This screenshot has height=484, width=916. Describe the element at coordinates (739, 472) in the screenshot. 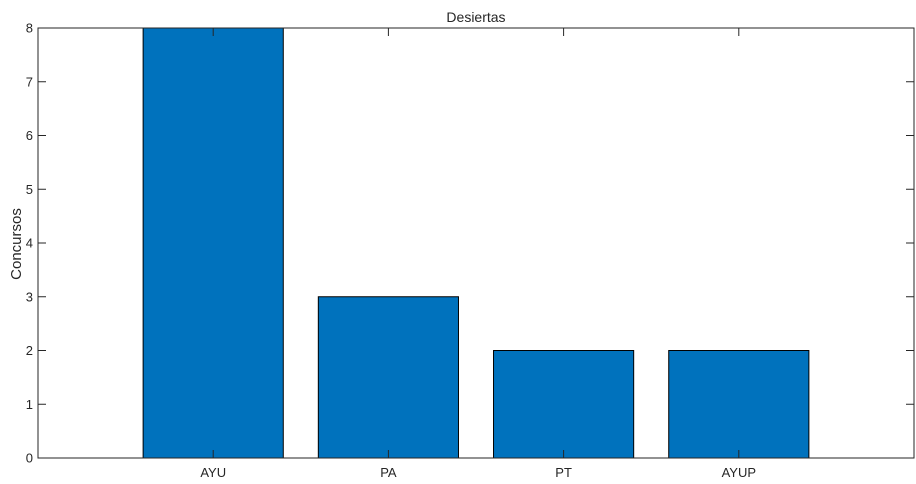

I see `x-tick-label-ayup: AYUP` at that location.